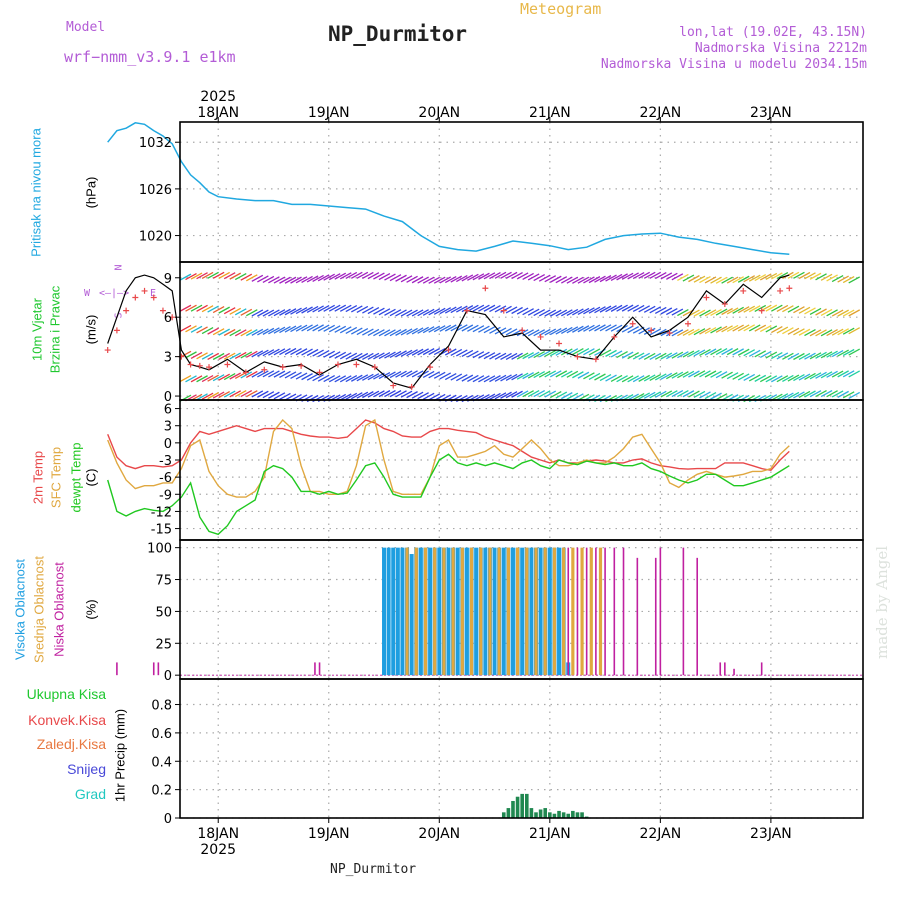 Image resolution: width=900 pixels, height=900 pixels. I want to click on precip-bar, so click(531, 813).